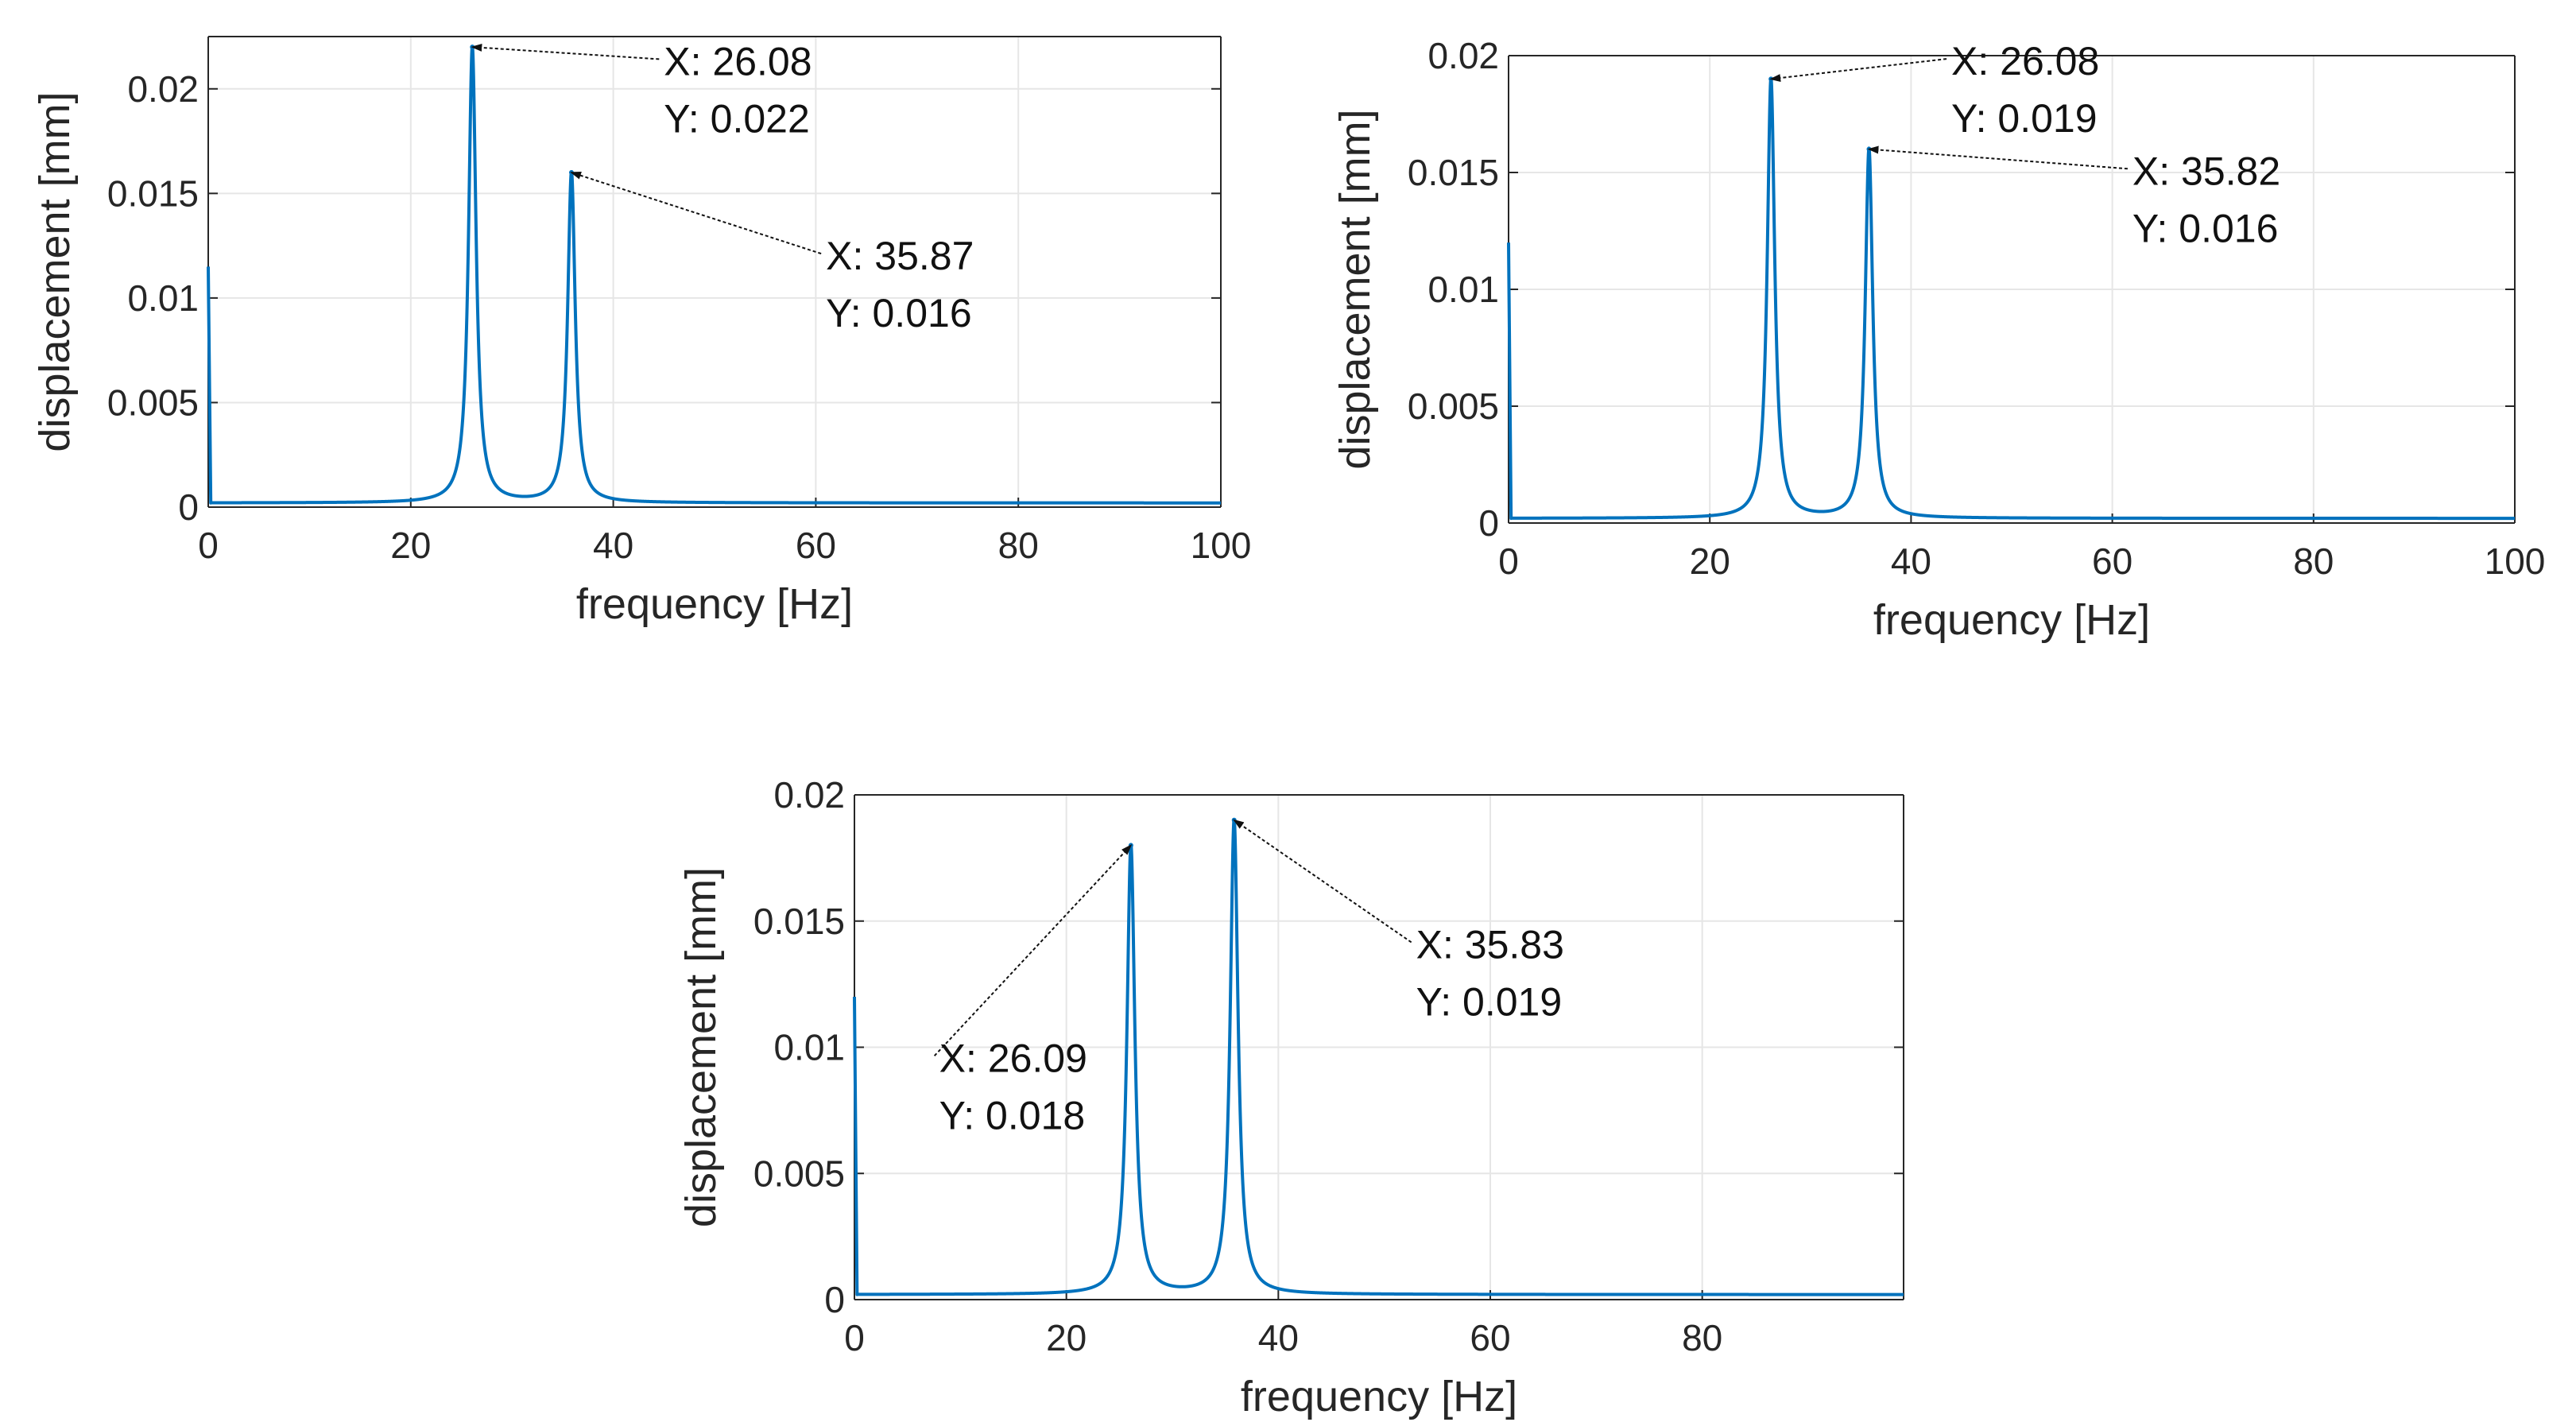  I want to click on annotation-x-label: X: 26.09, so click(1013, 1058).